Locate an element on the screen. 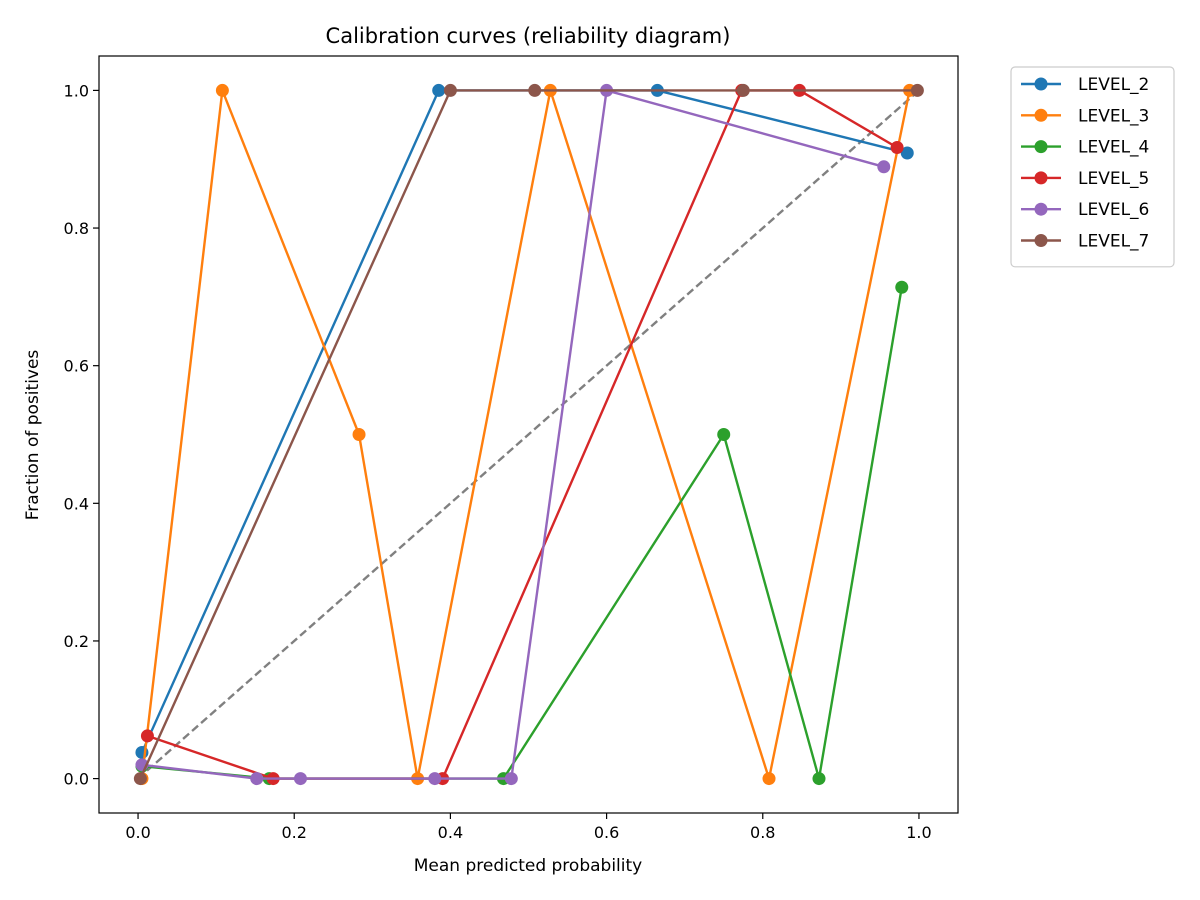 The image size is (1200, 900). legend-label: LEVEL_6 is located at coordinates (1113, 210).